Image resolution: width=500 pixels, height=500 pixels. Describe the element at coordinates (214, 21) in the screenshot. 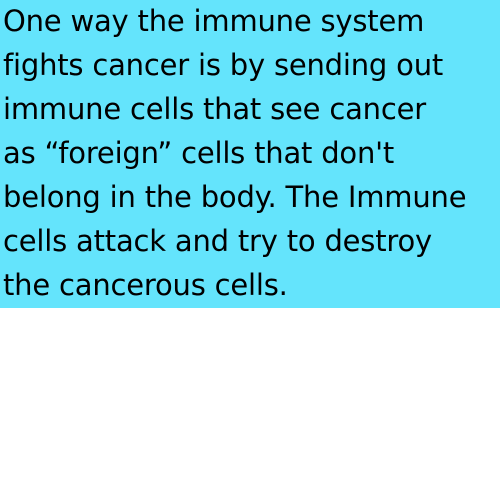

I see `text-line: One way the immune system` at that location.